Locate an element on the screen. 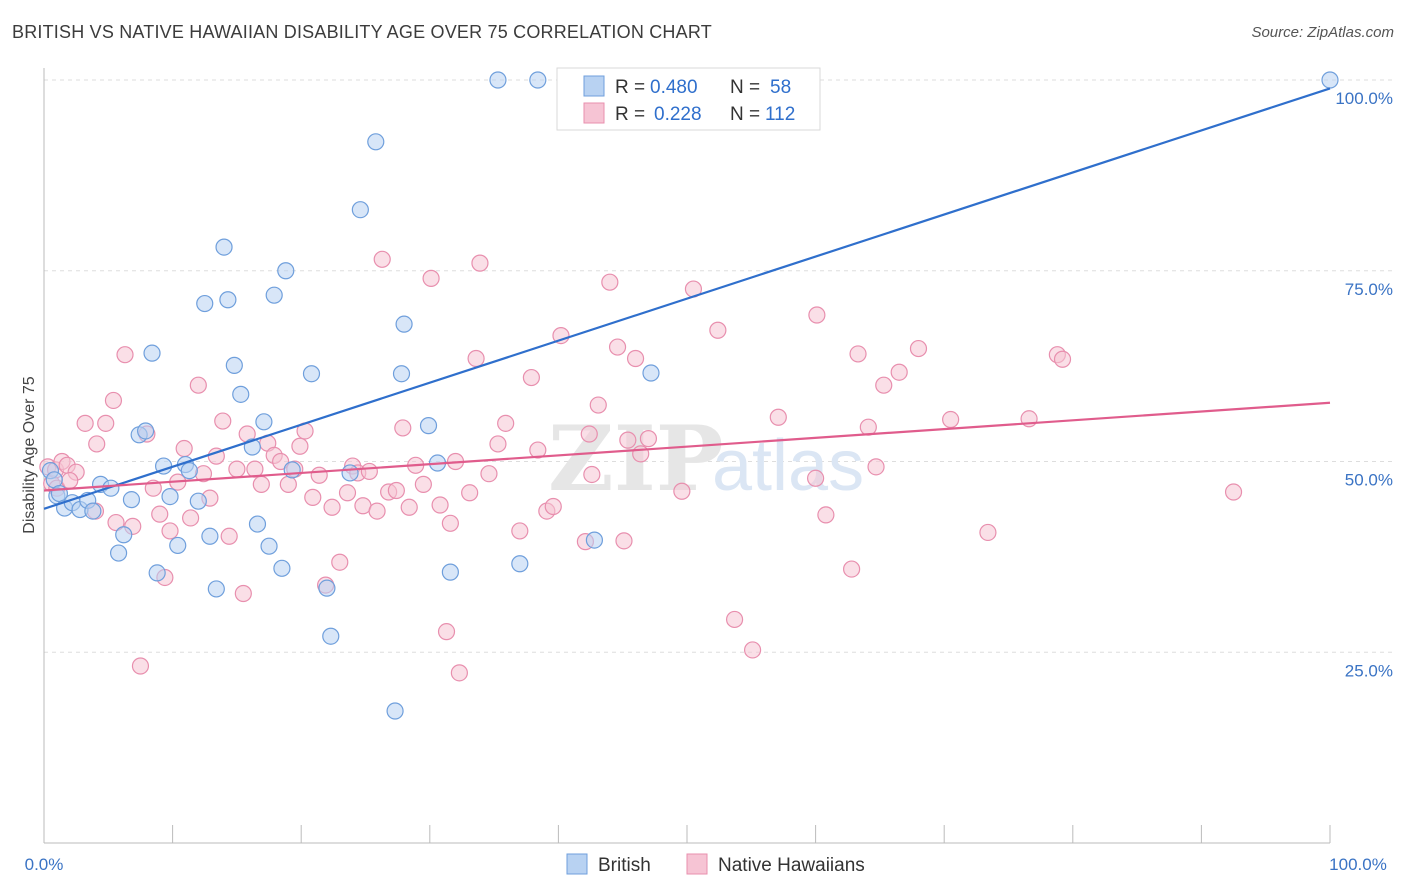 This screenshot has height=892, width=1406. stats-legend-hawaiian-r-value: 0.228 is located at coordinates (678, 114).